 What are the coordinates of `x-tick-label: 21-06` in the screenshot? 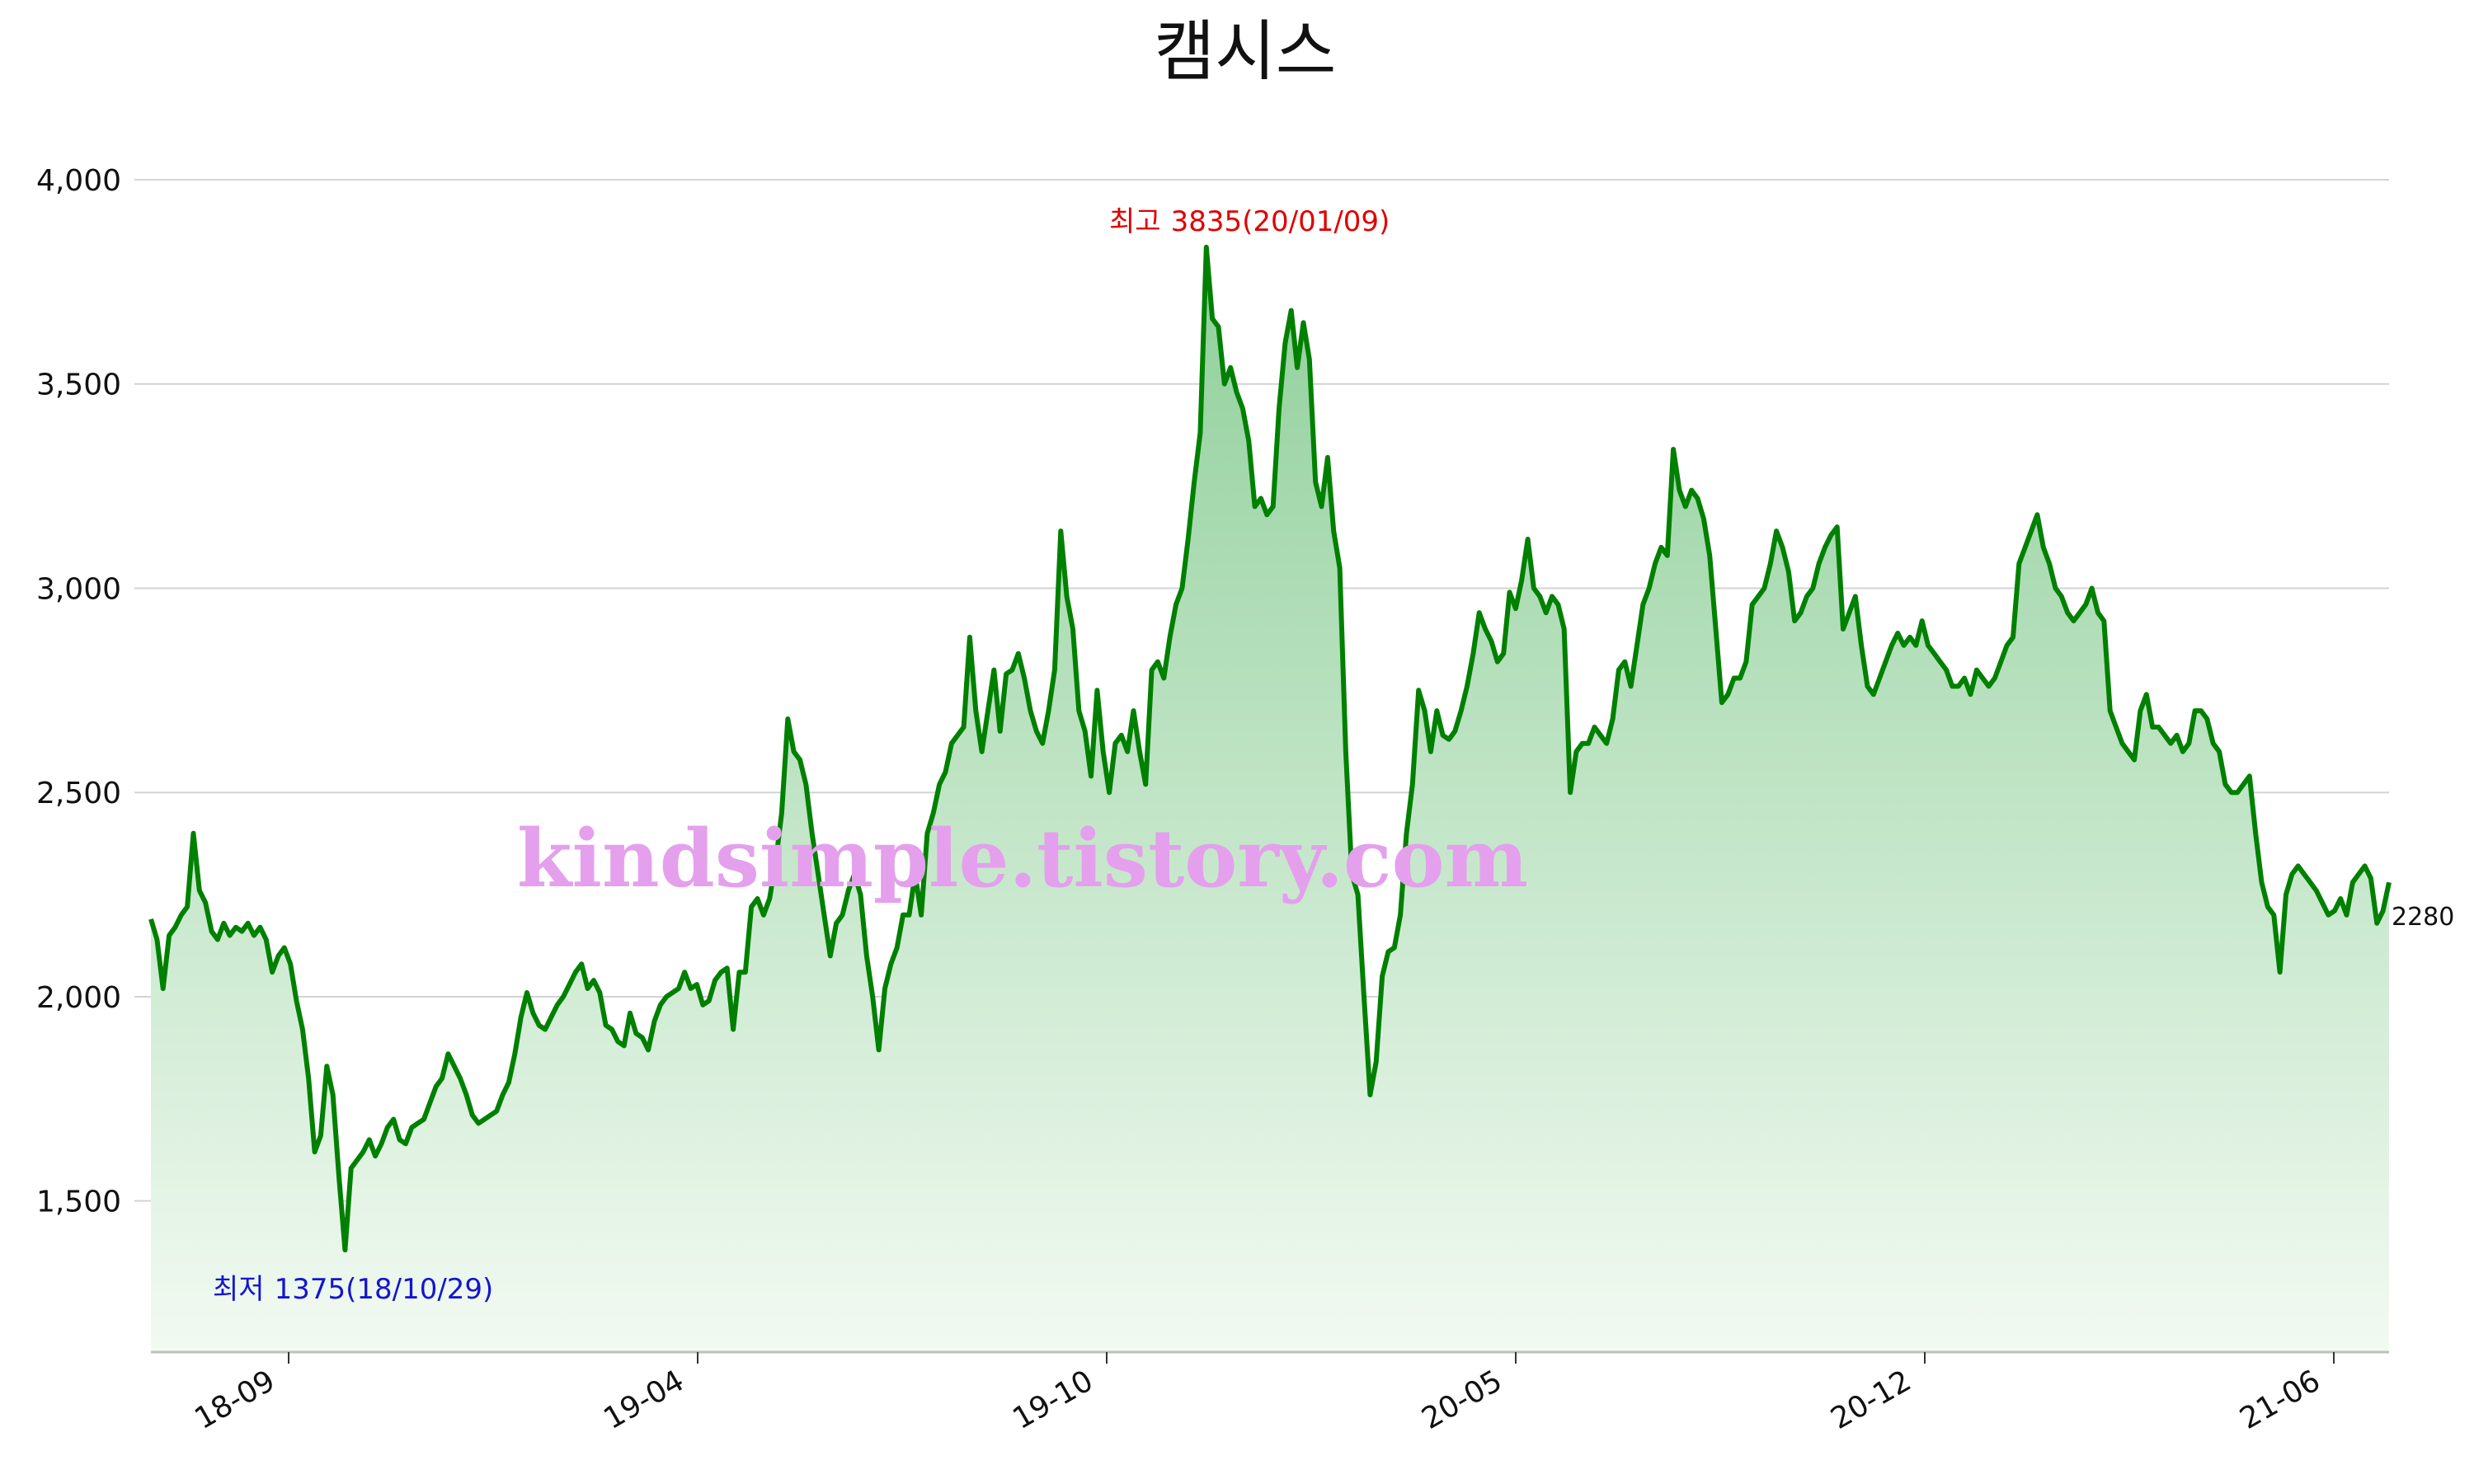 It's located at (2280, 1400).